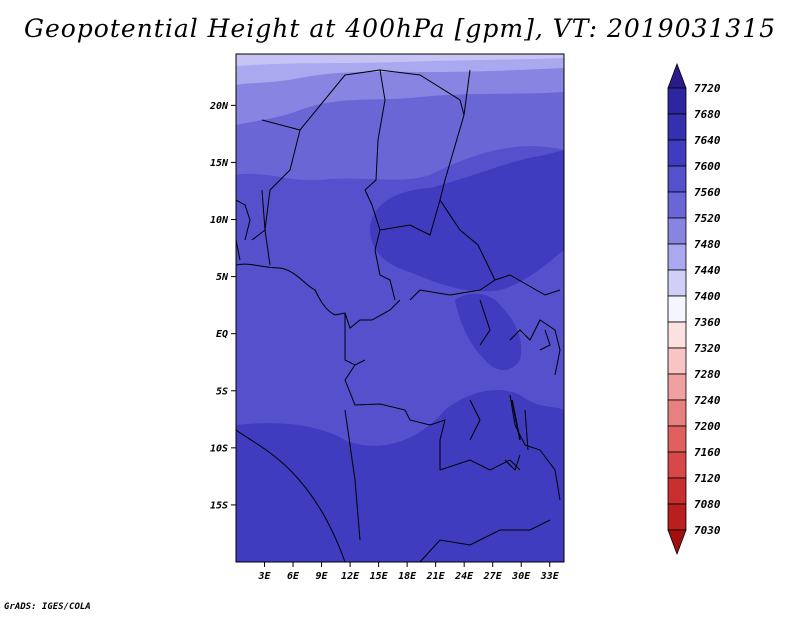 The height and width of the screenshot is (618, 800). I want to click on colorbar-label: 7640, so click(707, 140).